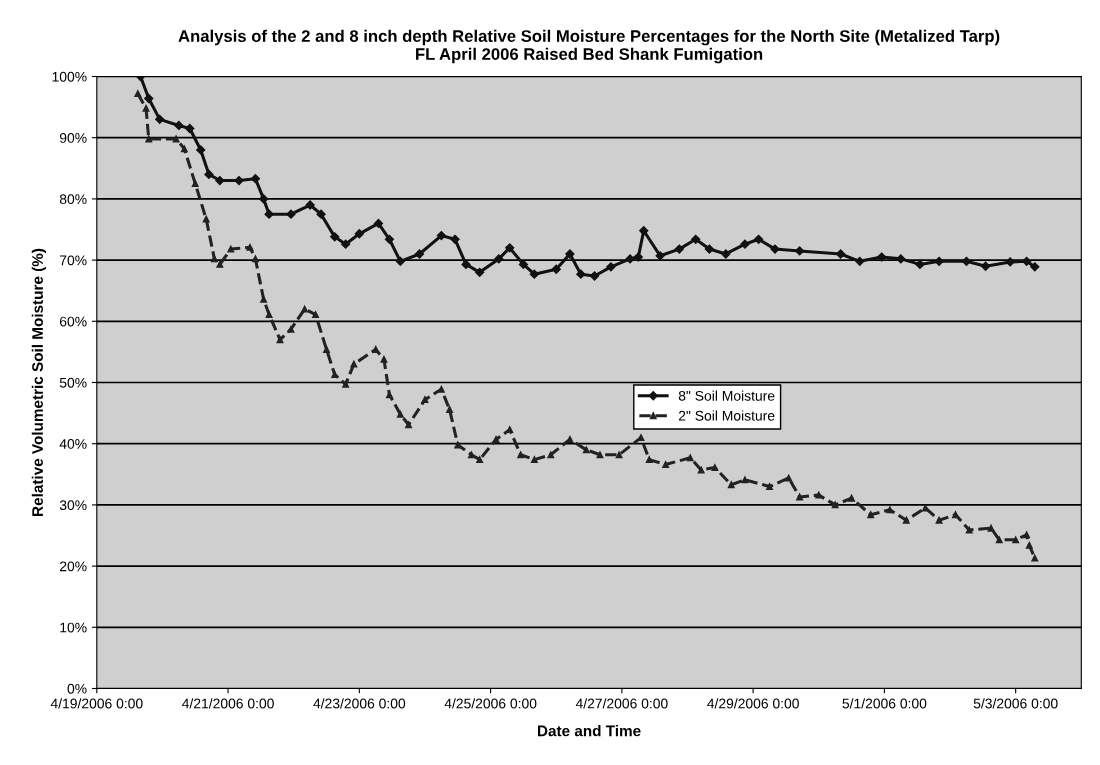 The image size is (1100, 765). Describe the element at coordinates (73, 444) in the screenshot. I see `y-tick-label: 40%` at that location.